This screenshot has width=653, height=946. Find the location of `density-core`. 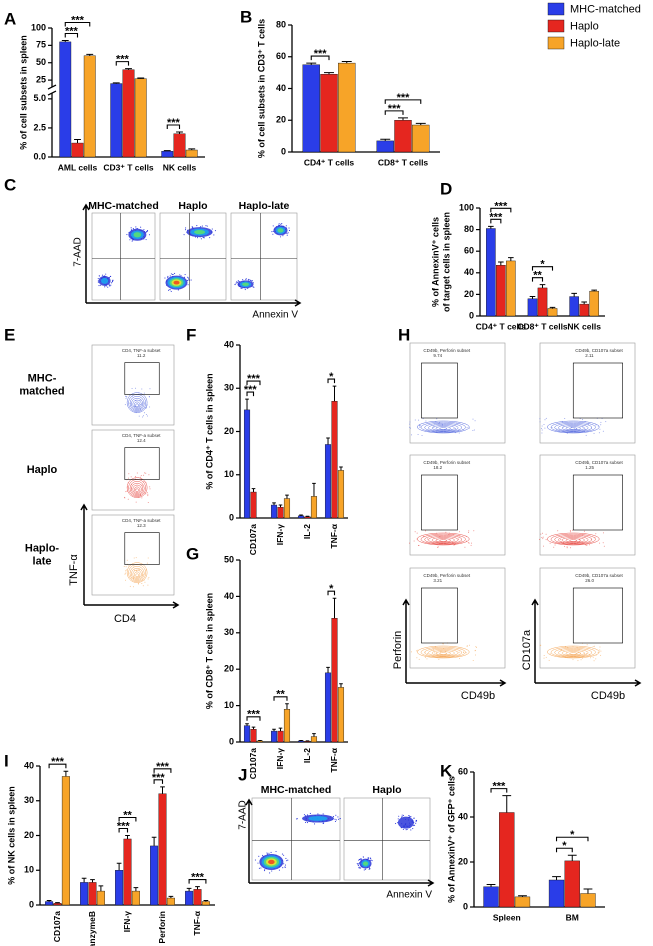

density-core is located at coordinates (280, 230).